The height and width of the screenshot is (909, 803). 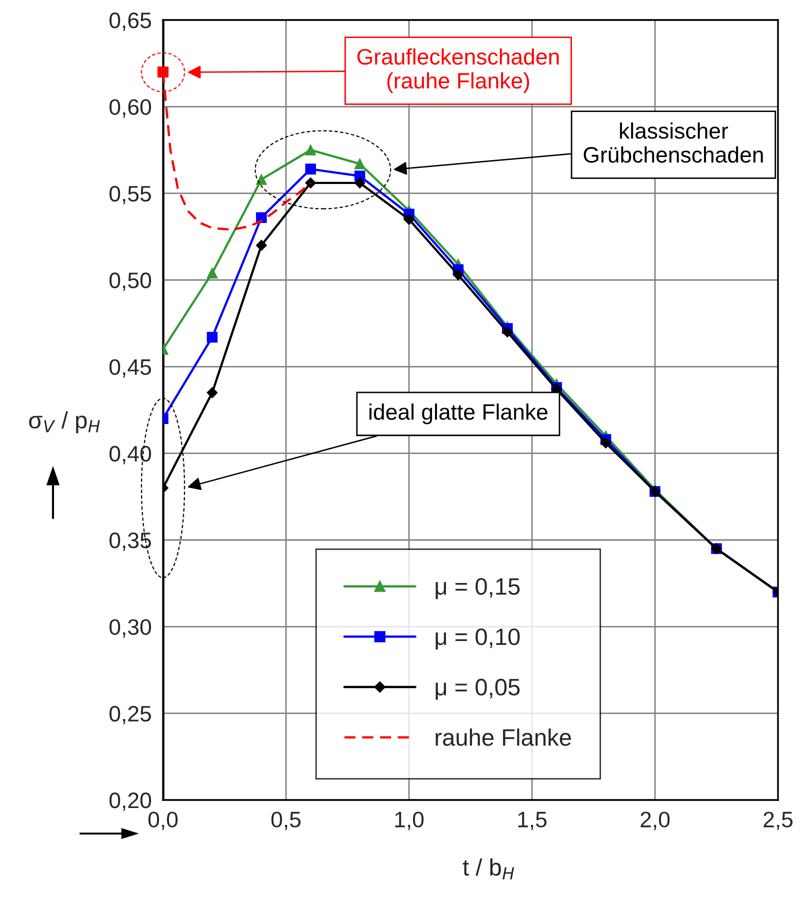 What do you see at coordinates (130, 195) in the screenshot?
I see `y-tick-label: 0,55` at bounding box center [130, 195].